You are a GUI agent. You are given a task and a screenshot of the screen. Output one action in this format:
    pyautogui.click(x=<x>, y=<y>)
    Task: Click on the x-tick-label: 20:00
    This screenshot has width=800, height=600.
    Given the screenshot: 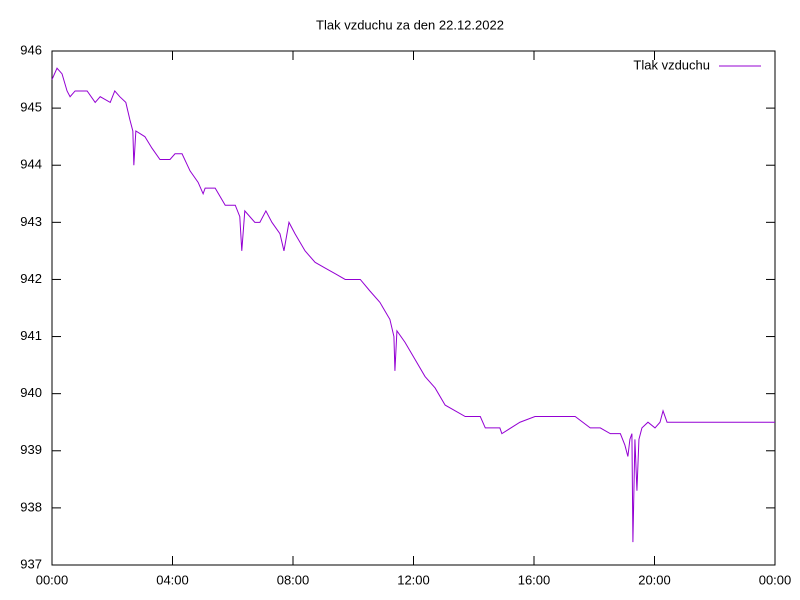 What is the action you would take?
    pyautogui.click(x=654, y=579)
    